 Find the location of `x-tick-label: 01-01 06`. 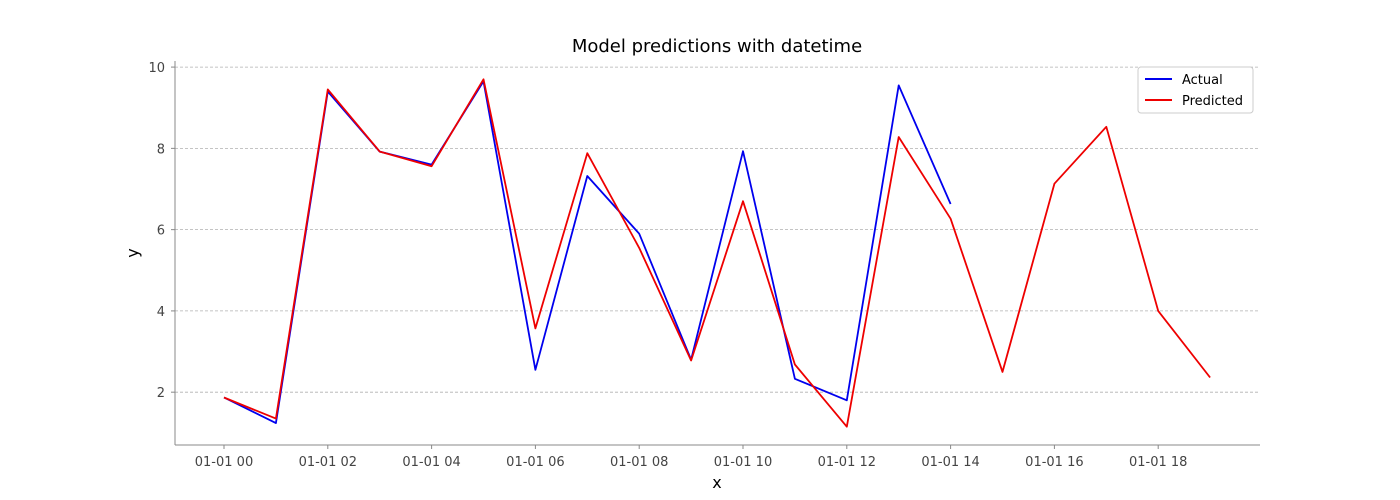

x-tick-label: 01-01 06 is located at coordinates (535, 462).